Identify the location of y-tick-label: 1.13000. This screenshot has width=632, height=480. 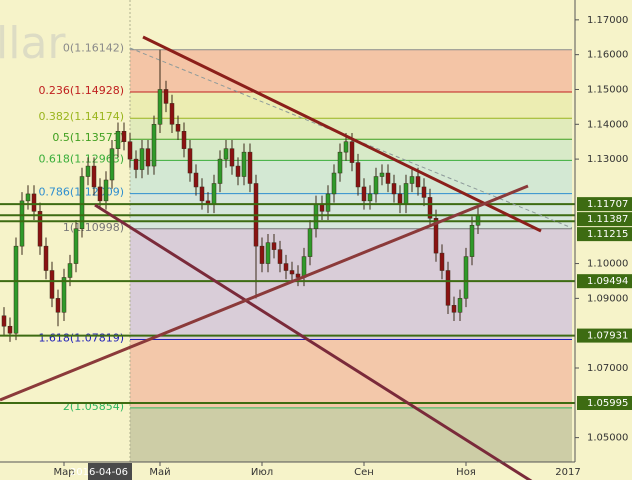
(607, 159).